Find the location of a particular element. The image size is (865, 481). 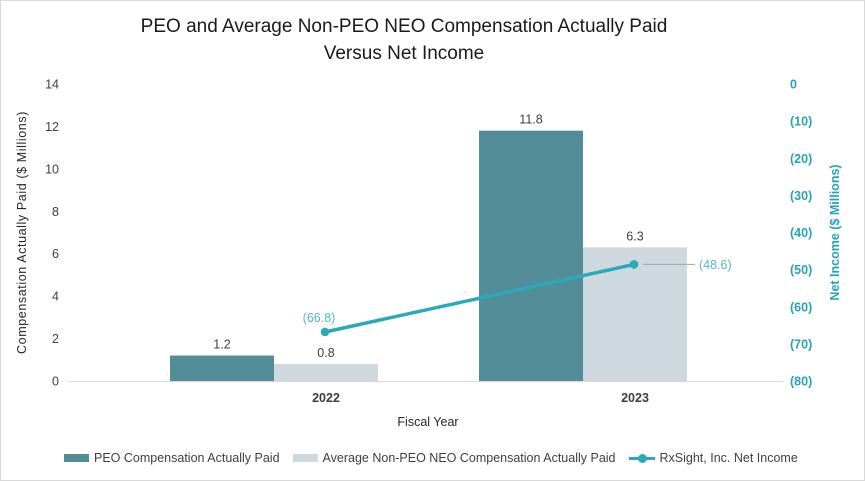

right-axis-tick: 0 is located at coordinates (793, 85).